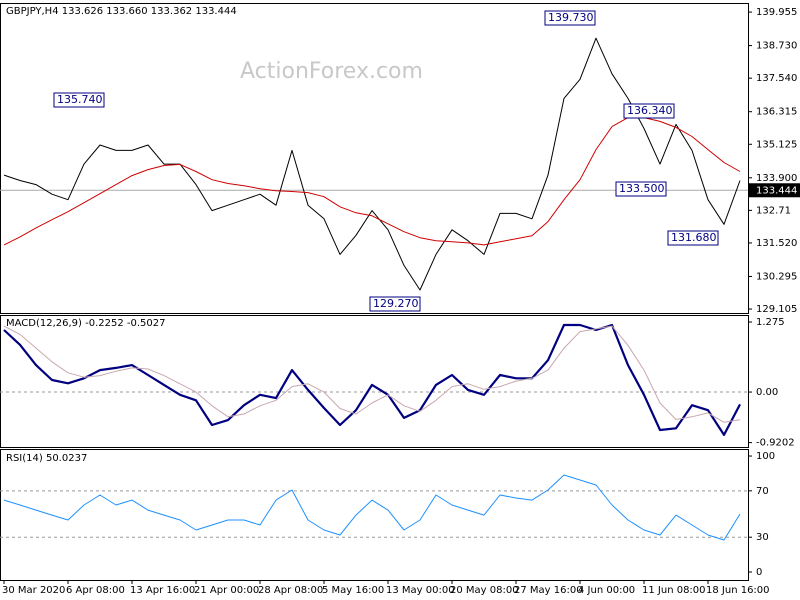 Image resolution: width=800 pixels, height=600 pixels. What do you see at coordinates (290, 590) in the screenshot?
I see `x-tick-label: 28 Apr 08:00` at bounding box center [290, 590].